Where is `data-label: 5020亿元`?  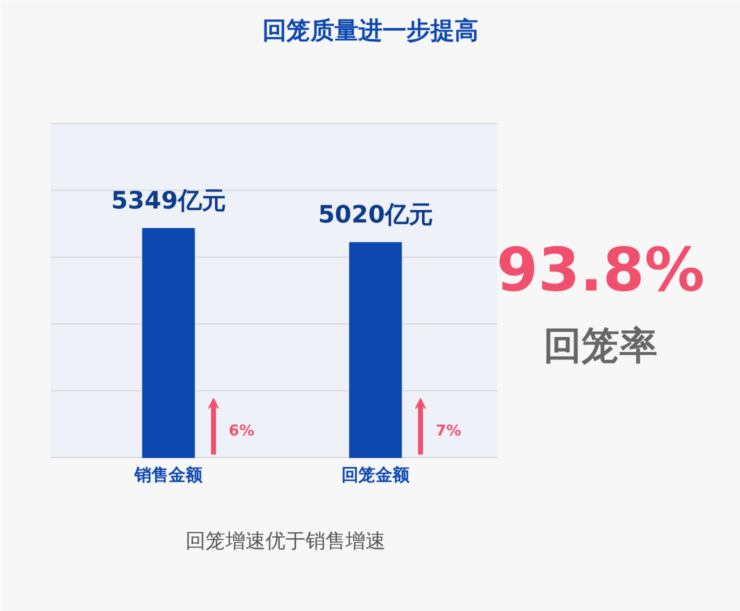
data-label: 5020亿元 is located at coordinates (375, 214).